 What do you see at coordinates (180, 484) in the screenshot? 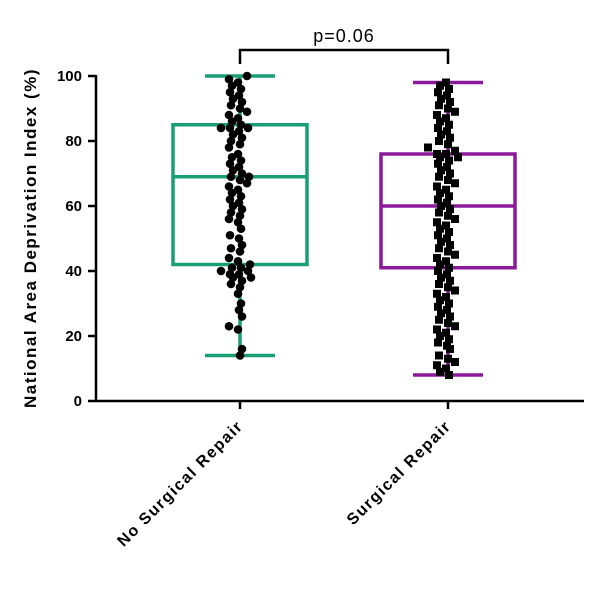
I see `x-category-label: No Surgical Repair` at bounding box center [180, 484].